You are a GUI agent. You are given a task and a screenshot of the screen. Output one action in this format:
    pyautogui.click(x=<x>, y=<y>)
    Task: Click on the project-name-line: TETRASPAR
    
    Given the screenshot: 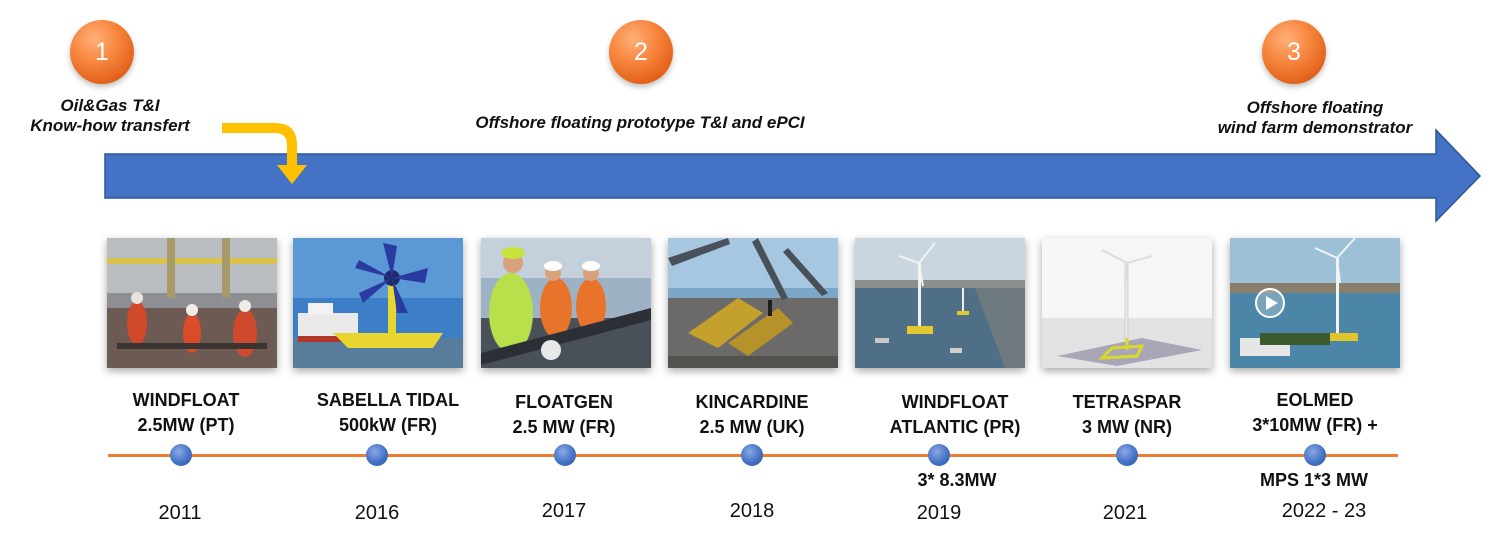 What is the action you would take?
    pyautogui.click(x=1127, y=402)
    